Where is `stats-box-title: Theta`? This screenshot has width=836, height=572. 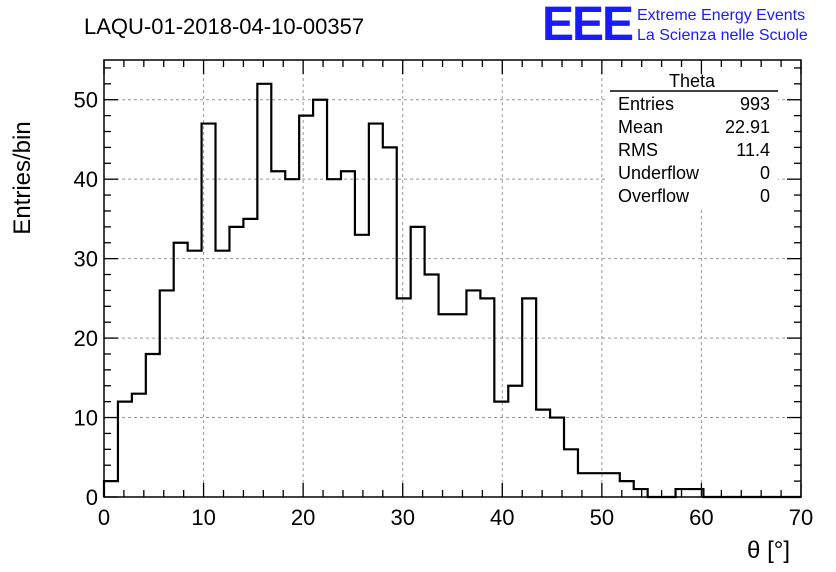
stats-box-title: Theta is located at coordinates (692, 81).